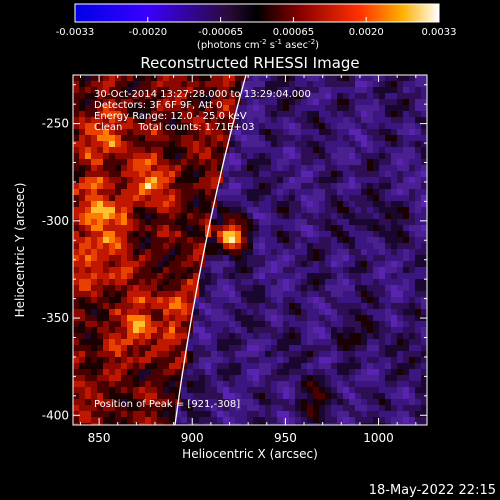  What do you see at coordinates (55, 124) in the screenshot?
I see `y-tick-label: -250` at bounding box center [55, 124].